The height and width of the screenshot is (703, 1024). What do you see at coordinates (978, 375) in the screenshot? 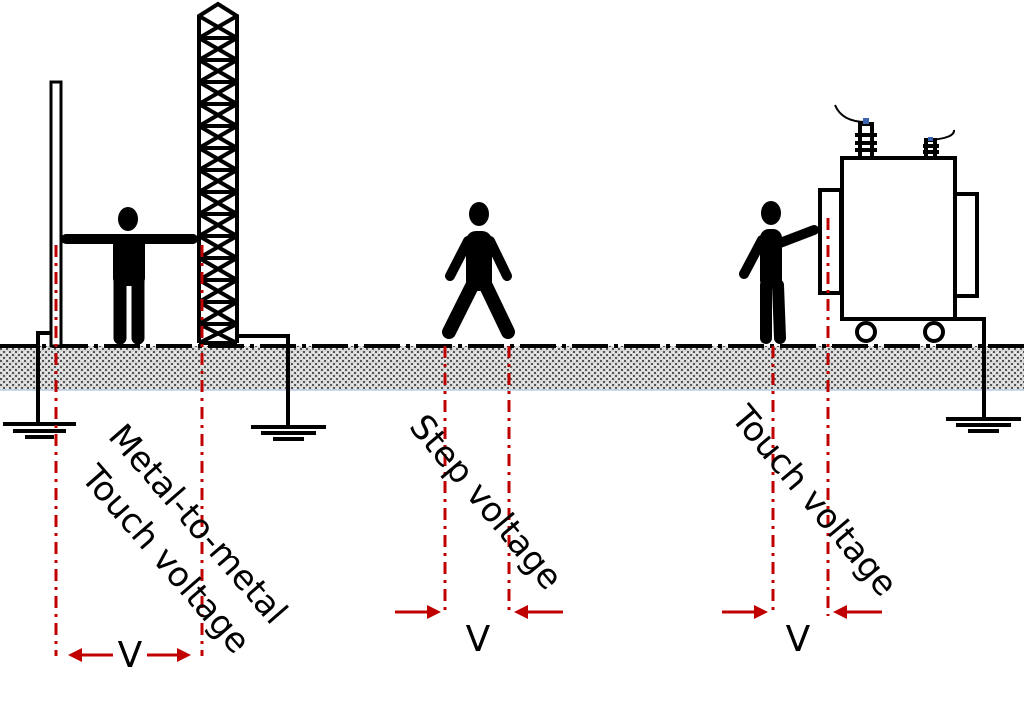
I see `ground-symbol-transformer` at bounding box center [978, 375].